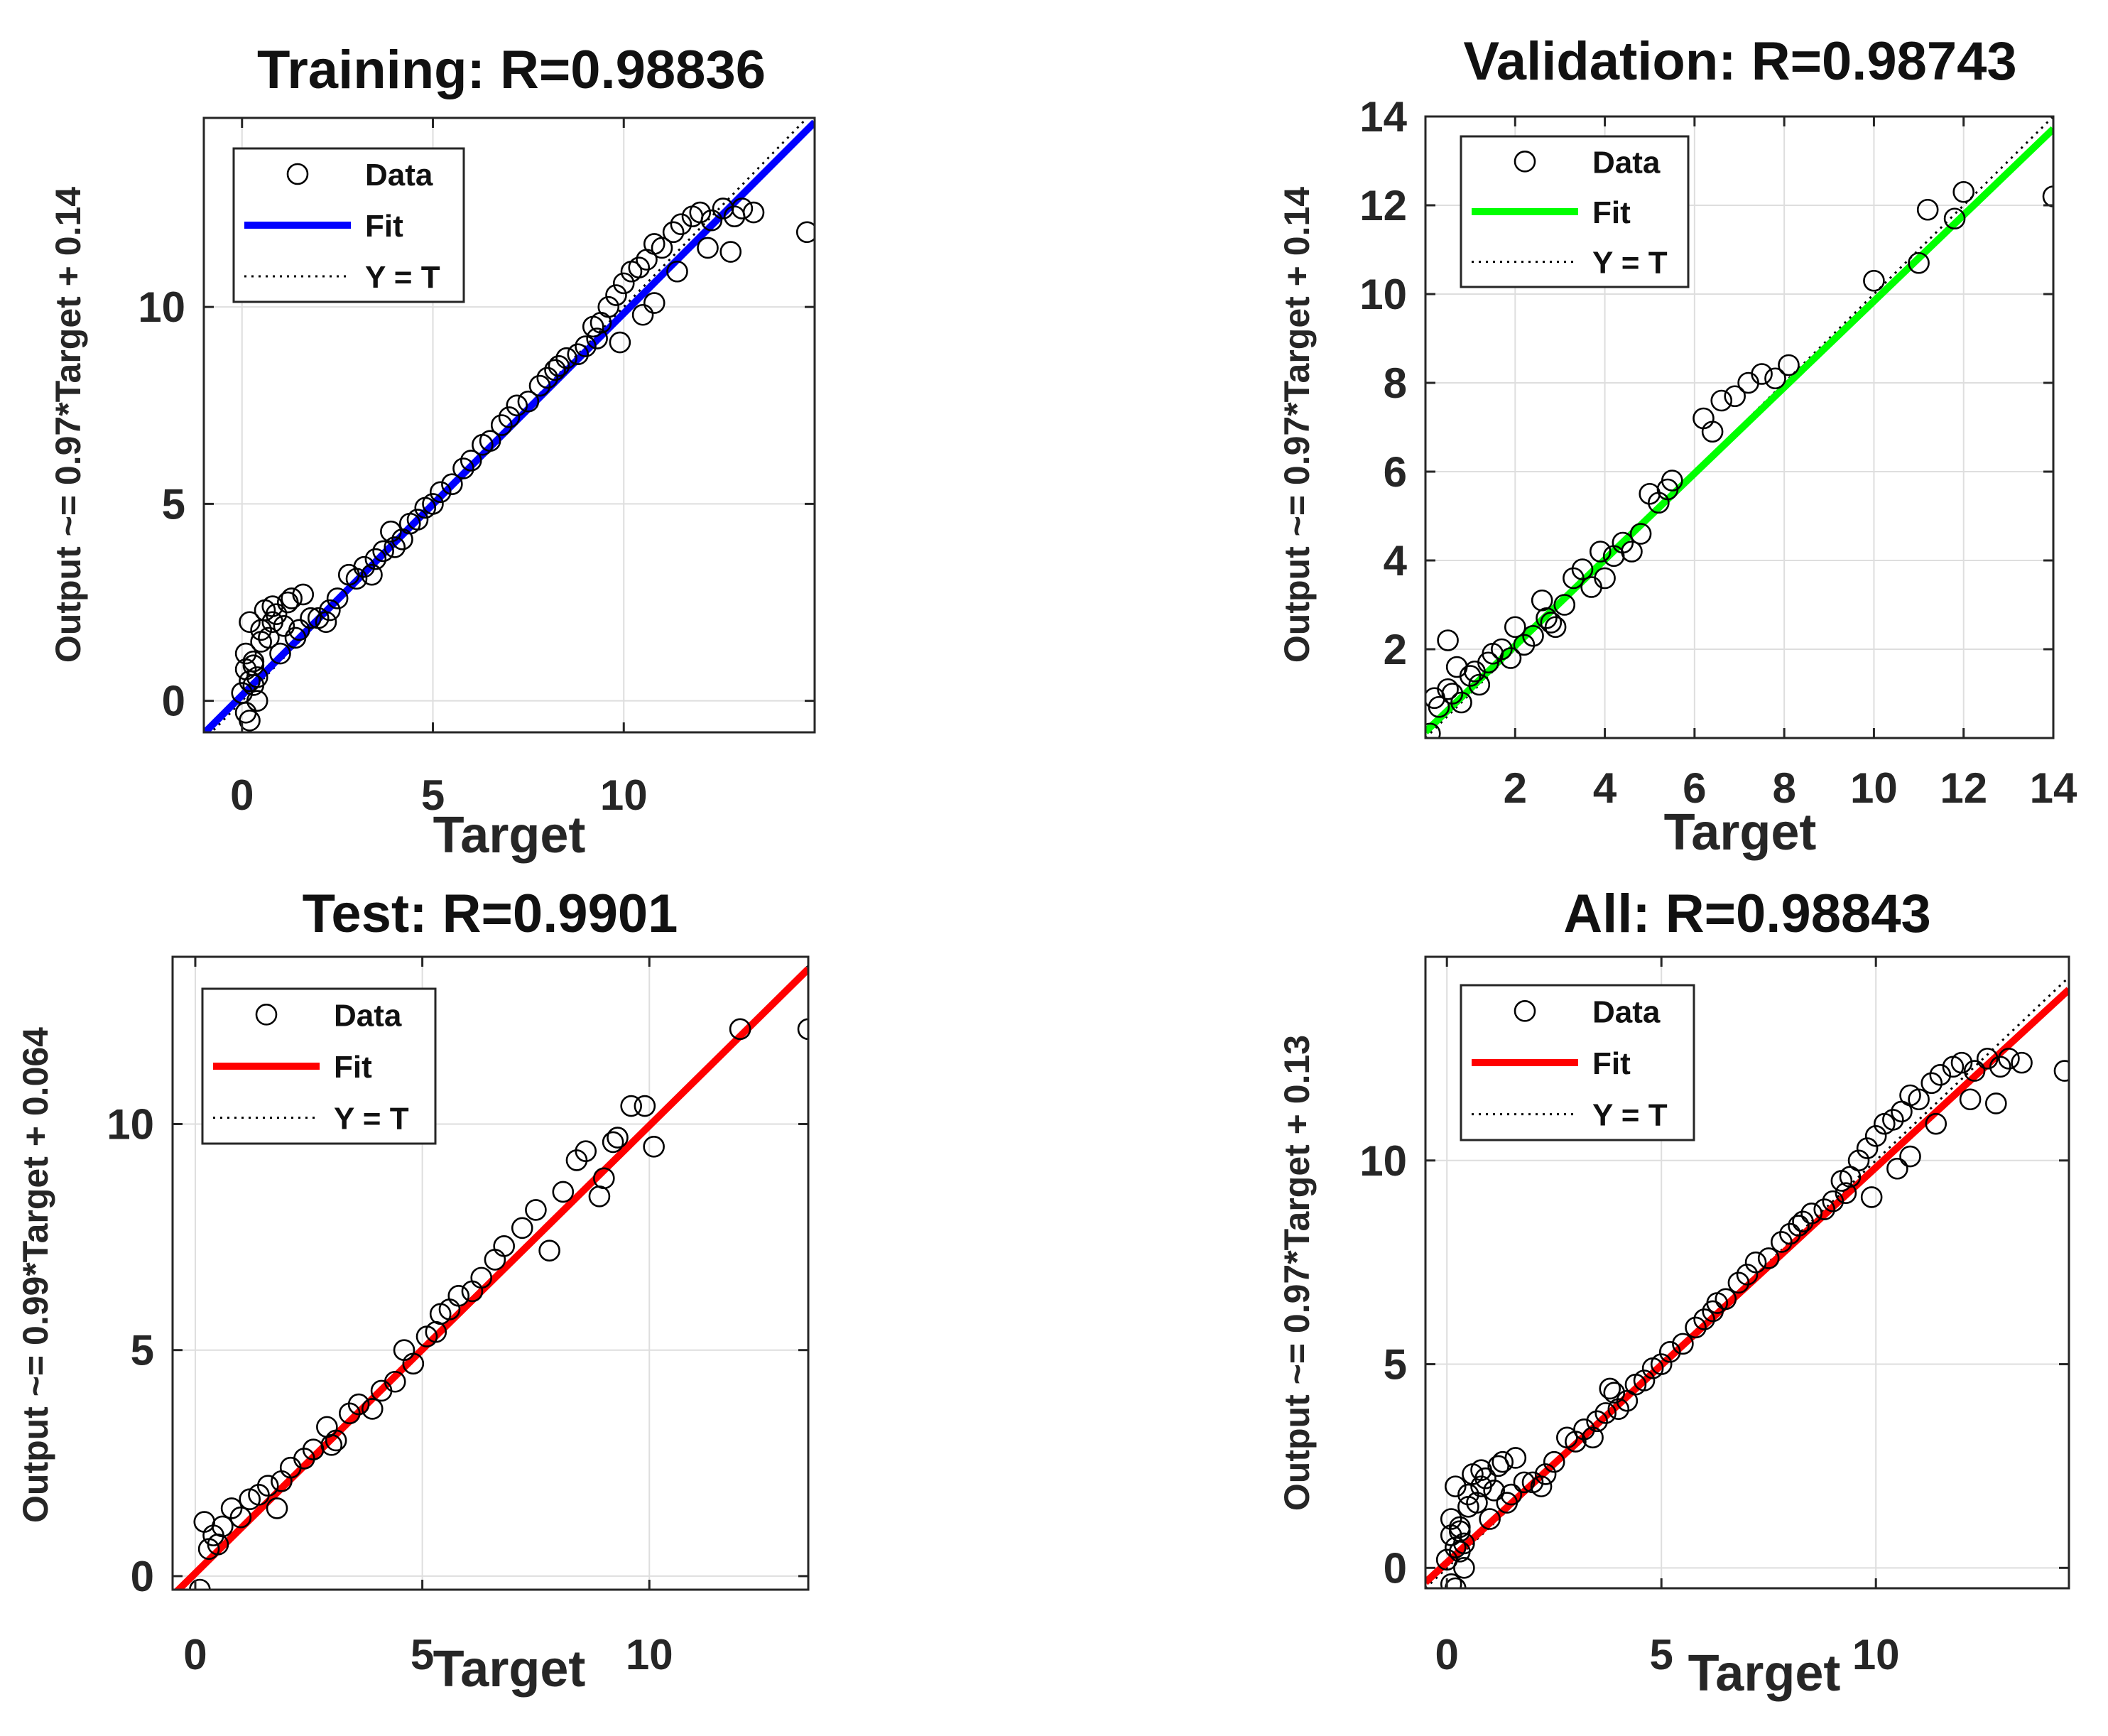 The width and height of the screenshot is (2108, 1736). I want to click on validation-legend-identity-label: Y = T, so click(1630, 263).